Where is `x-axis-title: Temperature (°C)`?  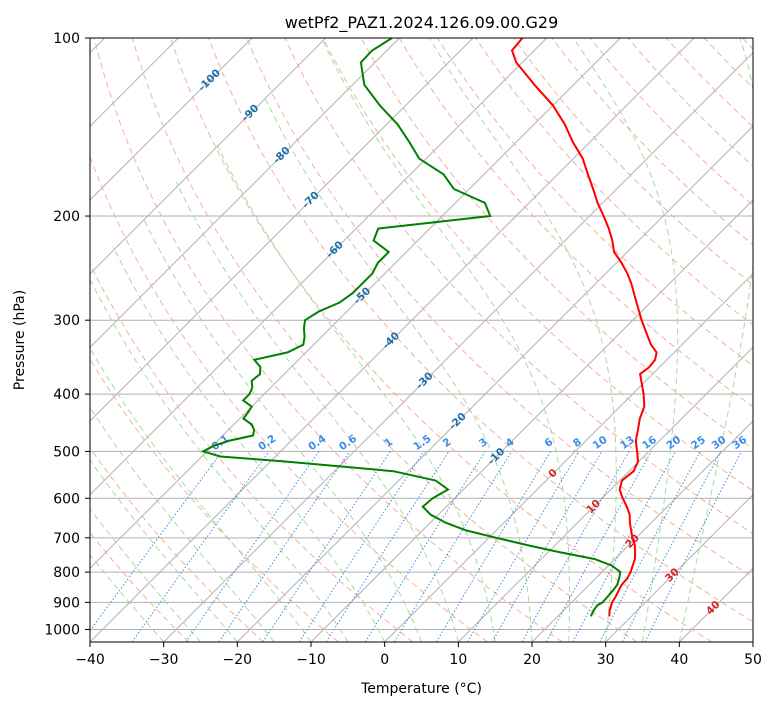 x-axis-title: Temperature (°C) is located at coordinates (421, 689).